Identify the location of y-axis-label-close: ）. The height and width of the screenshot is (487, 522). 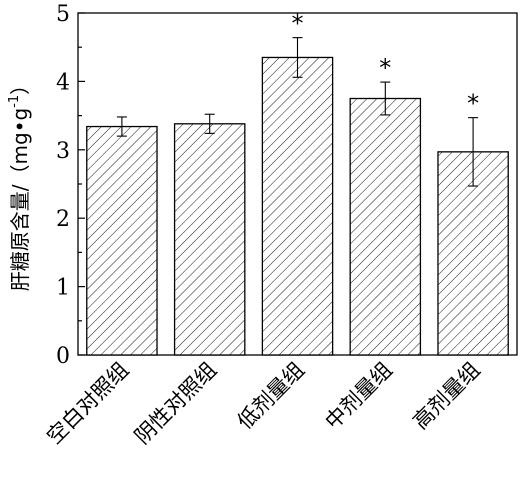
(20, 85).